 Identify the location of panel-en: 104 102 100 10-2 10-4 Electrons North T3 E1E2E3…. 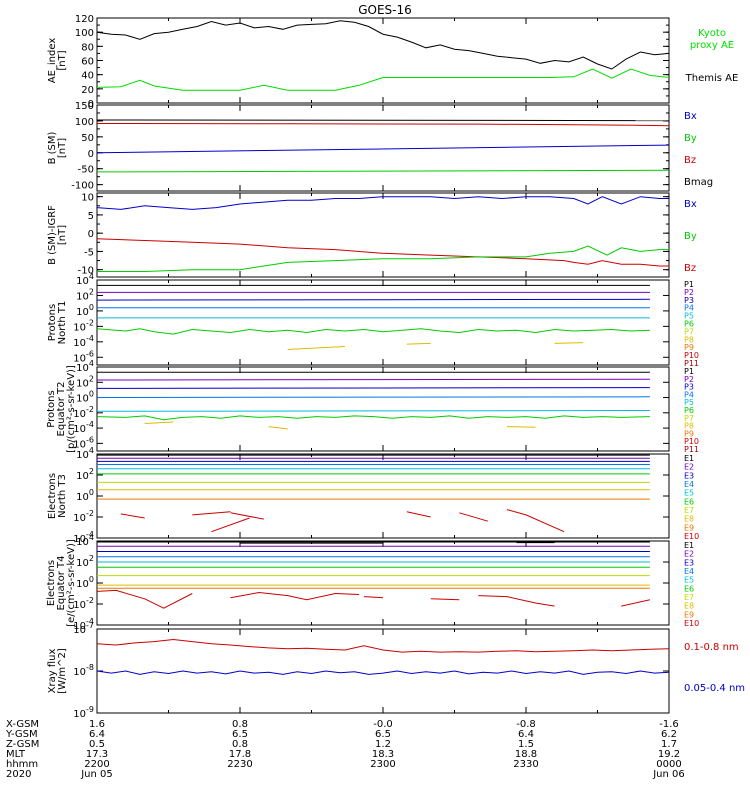
(373, 495).